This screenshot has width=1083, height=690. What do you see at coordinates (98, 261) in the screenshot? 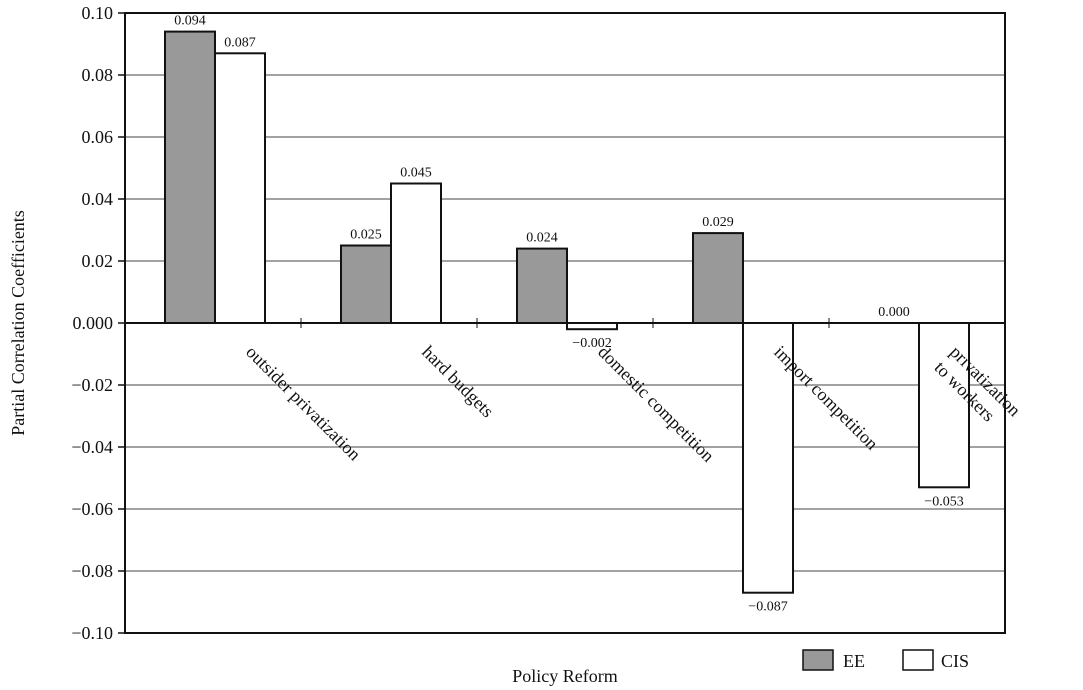
I see `y-tick-label: 0.02` at bounding box center [98, 261].